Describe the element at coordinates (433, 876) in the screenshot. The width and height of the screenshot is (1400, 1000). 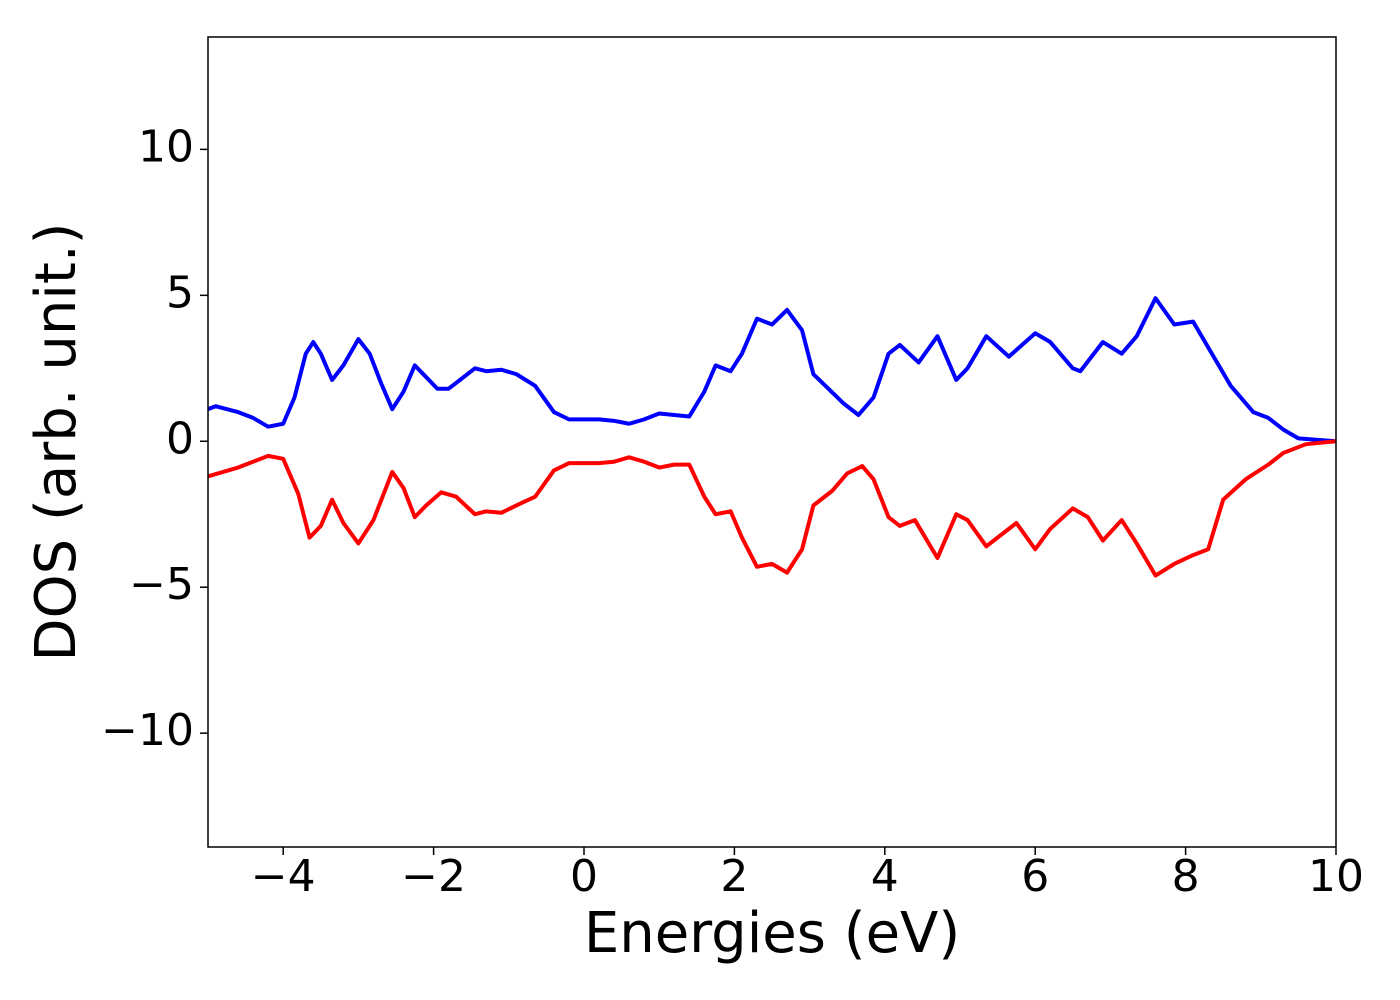
I see `x-tick-label: −2` at that location.